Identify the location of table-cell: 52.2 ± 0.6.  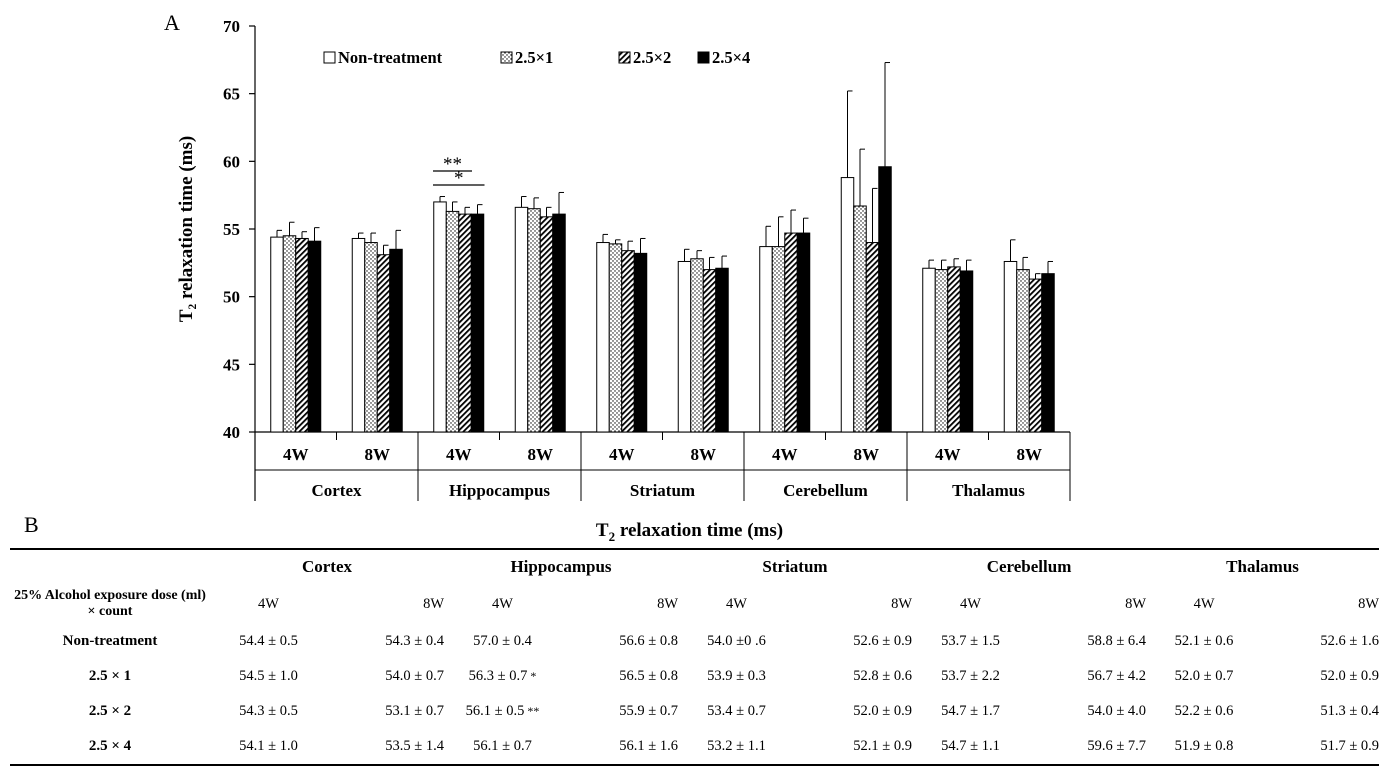
(1204, 711).